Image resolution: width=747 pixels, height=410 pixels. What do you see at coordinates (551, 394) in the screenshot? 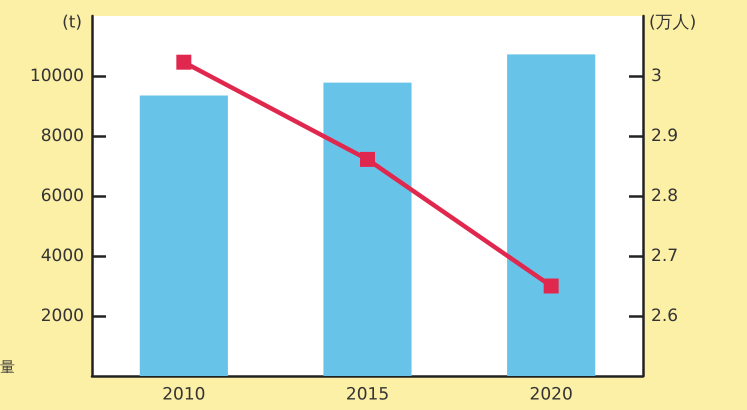
I see `x-tick-label: 2020` at bounding box center [551, 394].